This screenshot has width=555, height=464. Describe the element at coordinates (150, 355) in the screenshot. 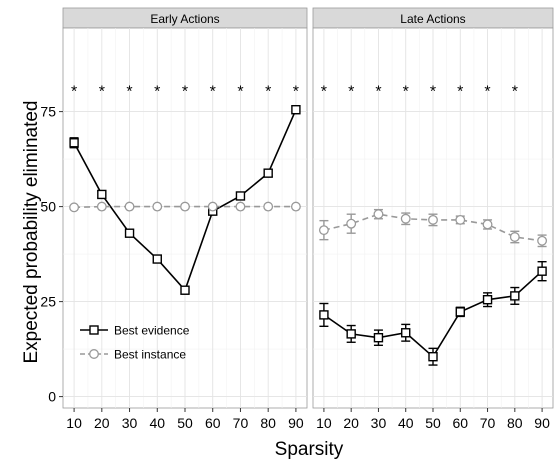

I see `legend-label: Best instance` at that location.